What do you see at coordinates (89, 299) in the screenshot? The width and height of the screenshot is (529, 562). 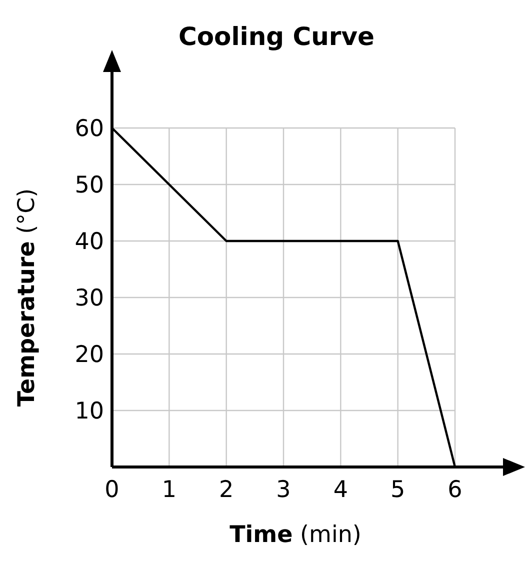 I see `y-tick-label: 30` at bounding box center [89, 299].